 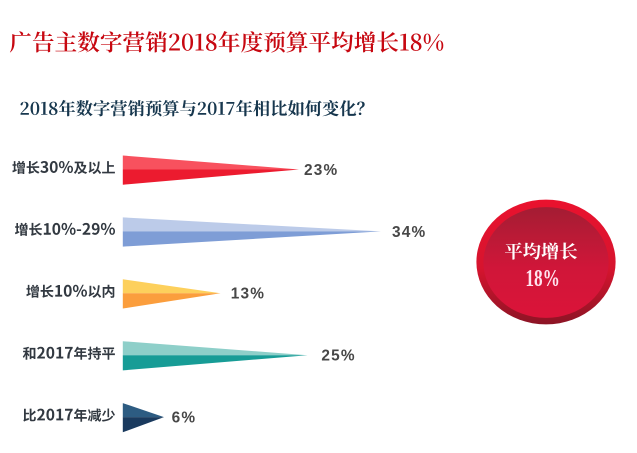 What do you see at coordinates (248, 294) in the screenshot?
I see `svg-text: 13%` at bounding box center [248, 294].